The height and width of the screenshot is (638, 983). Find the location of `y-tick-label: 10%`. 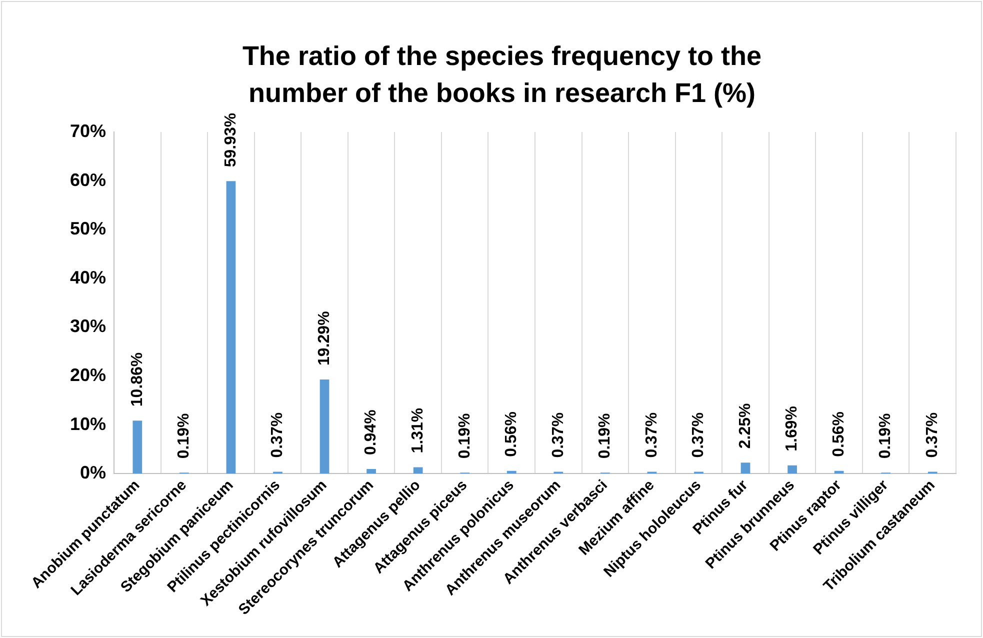

y-tick-label: 10% is located at coordinates (88, 424).